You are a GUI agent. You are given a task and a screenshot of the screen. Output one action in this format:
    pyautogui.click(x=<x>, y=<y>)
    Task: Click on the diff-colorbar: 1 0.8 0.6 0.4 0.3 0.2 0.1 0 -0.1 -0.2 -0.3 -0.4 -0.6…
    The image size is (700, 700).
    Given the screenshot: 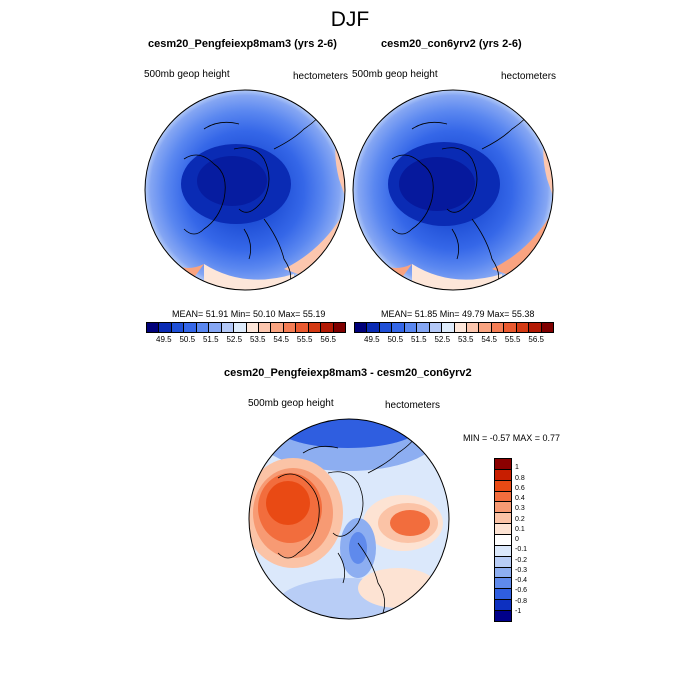 What is the action you would take?
    pyautogui.click(x=519, y=540)
    